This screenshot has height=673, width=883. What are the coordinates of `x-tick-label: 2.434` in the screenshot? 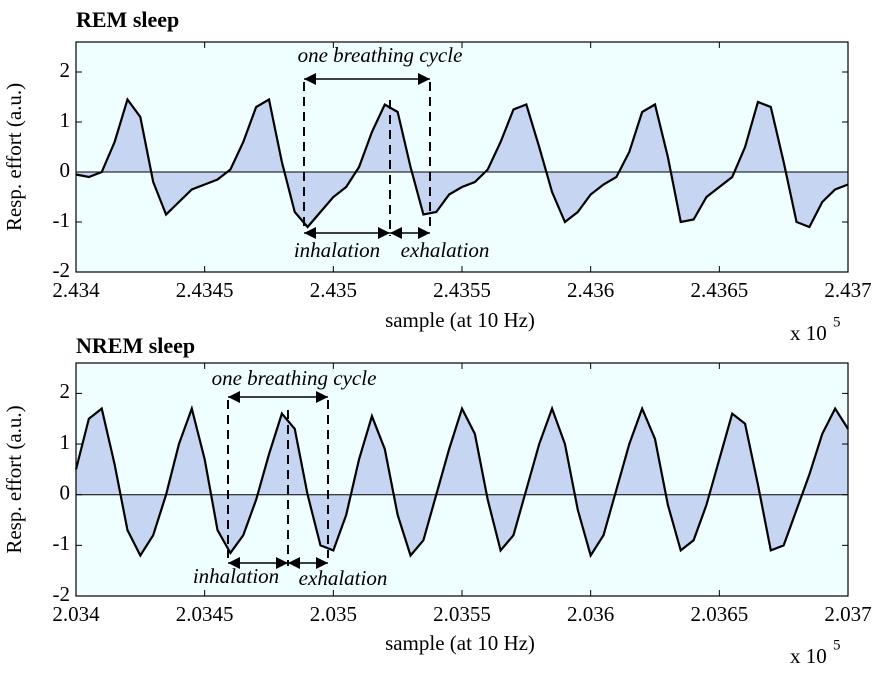 It's located at (76, 290).